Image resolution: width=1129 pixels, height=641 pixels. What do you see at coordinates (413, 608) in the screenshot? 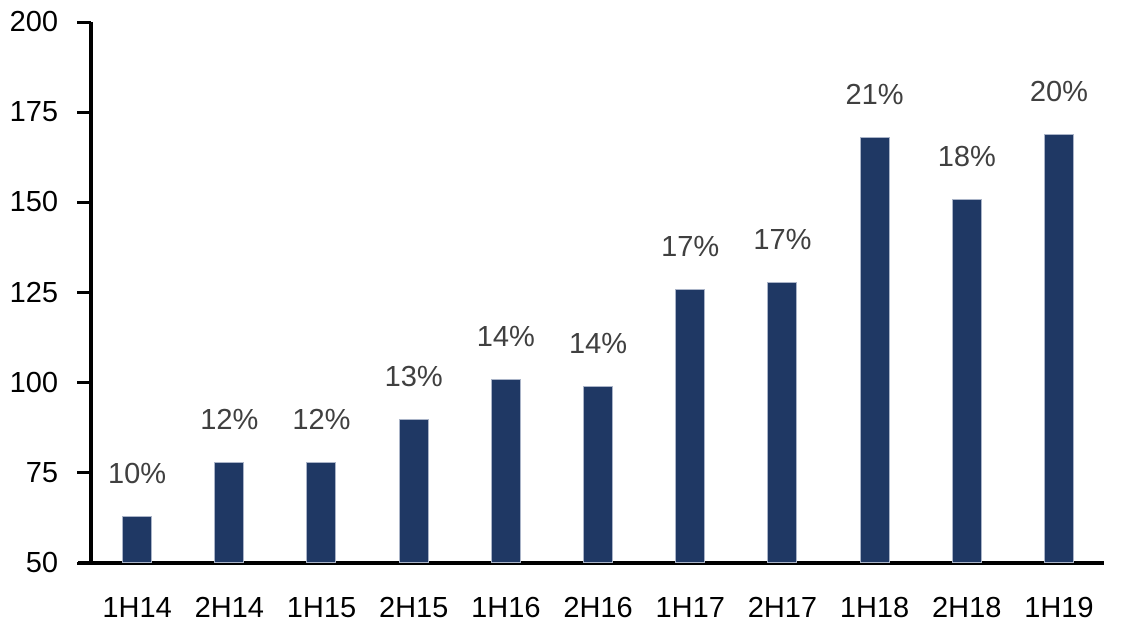
I see `x-tick-label: 2H15` at bounding box center [413, 608].